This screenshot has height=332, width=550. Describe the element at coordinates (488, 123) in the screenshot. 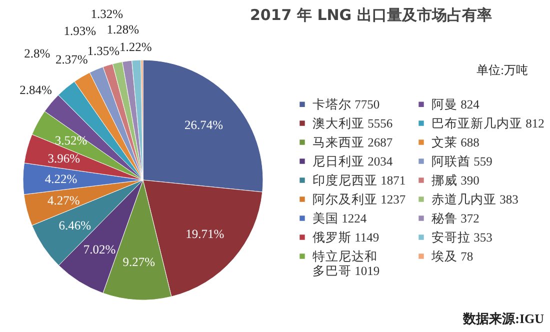

I see `legend-label: 巴布亚新几内亚 812` at that location.